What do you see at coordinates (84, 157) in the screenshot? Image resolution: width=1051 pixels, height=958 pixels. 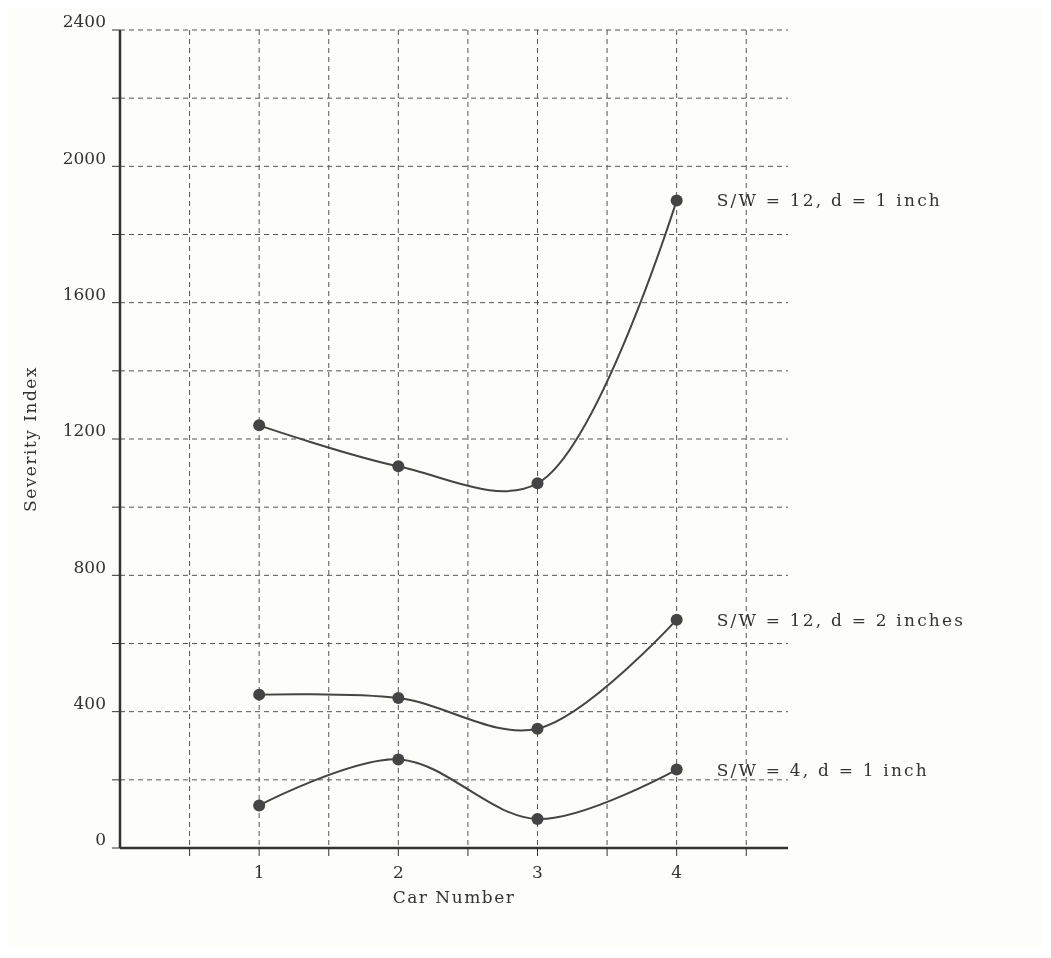 I see `y-tick-label: 2000` at bounding box center [84, 157].